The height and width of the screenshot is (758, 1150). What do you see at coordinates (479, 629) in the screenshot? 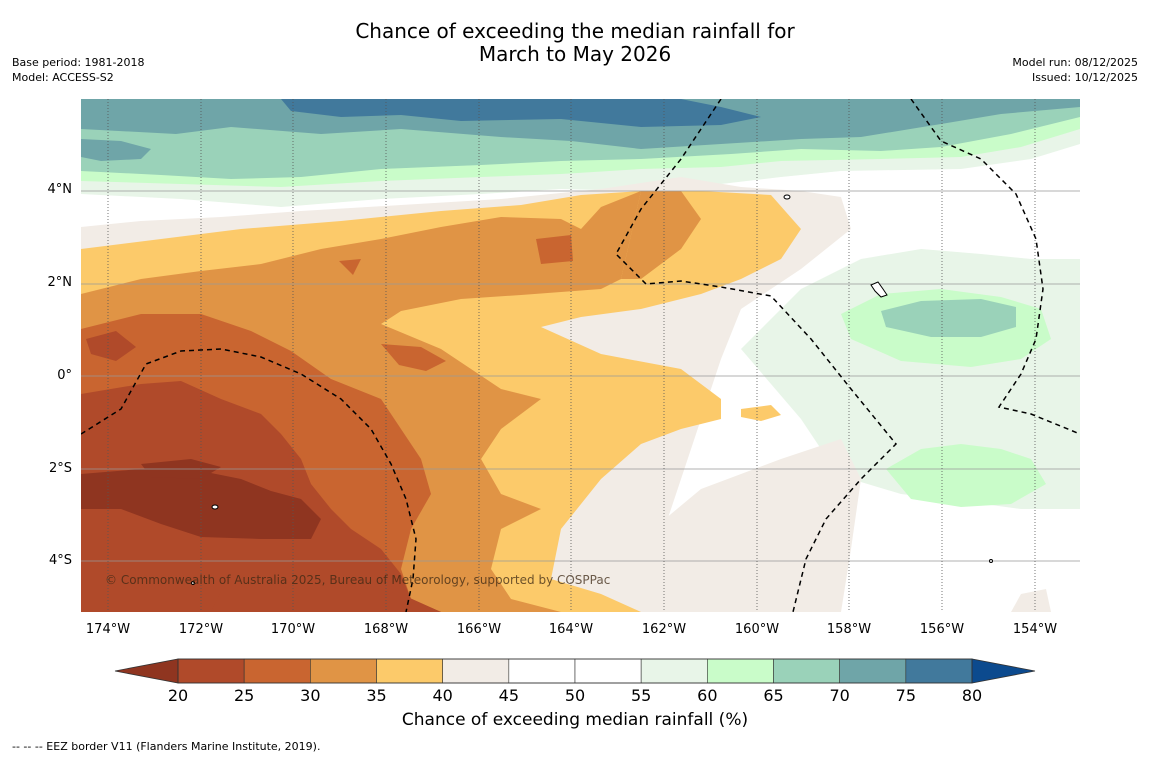
I see `x-tick-166w: 166°W` at bounding box center [479, 629].